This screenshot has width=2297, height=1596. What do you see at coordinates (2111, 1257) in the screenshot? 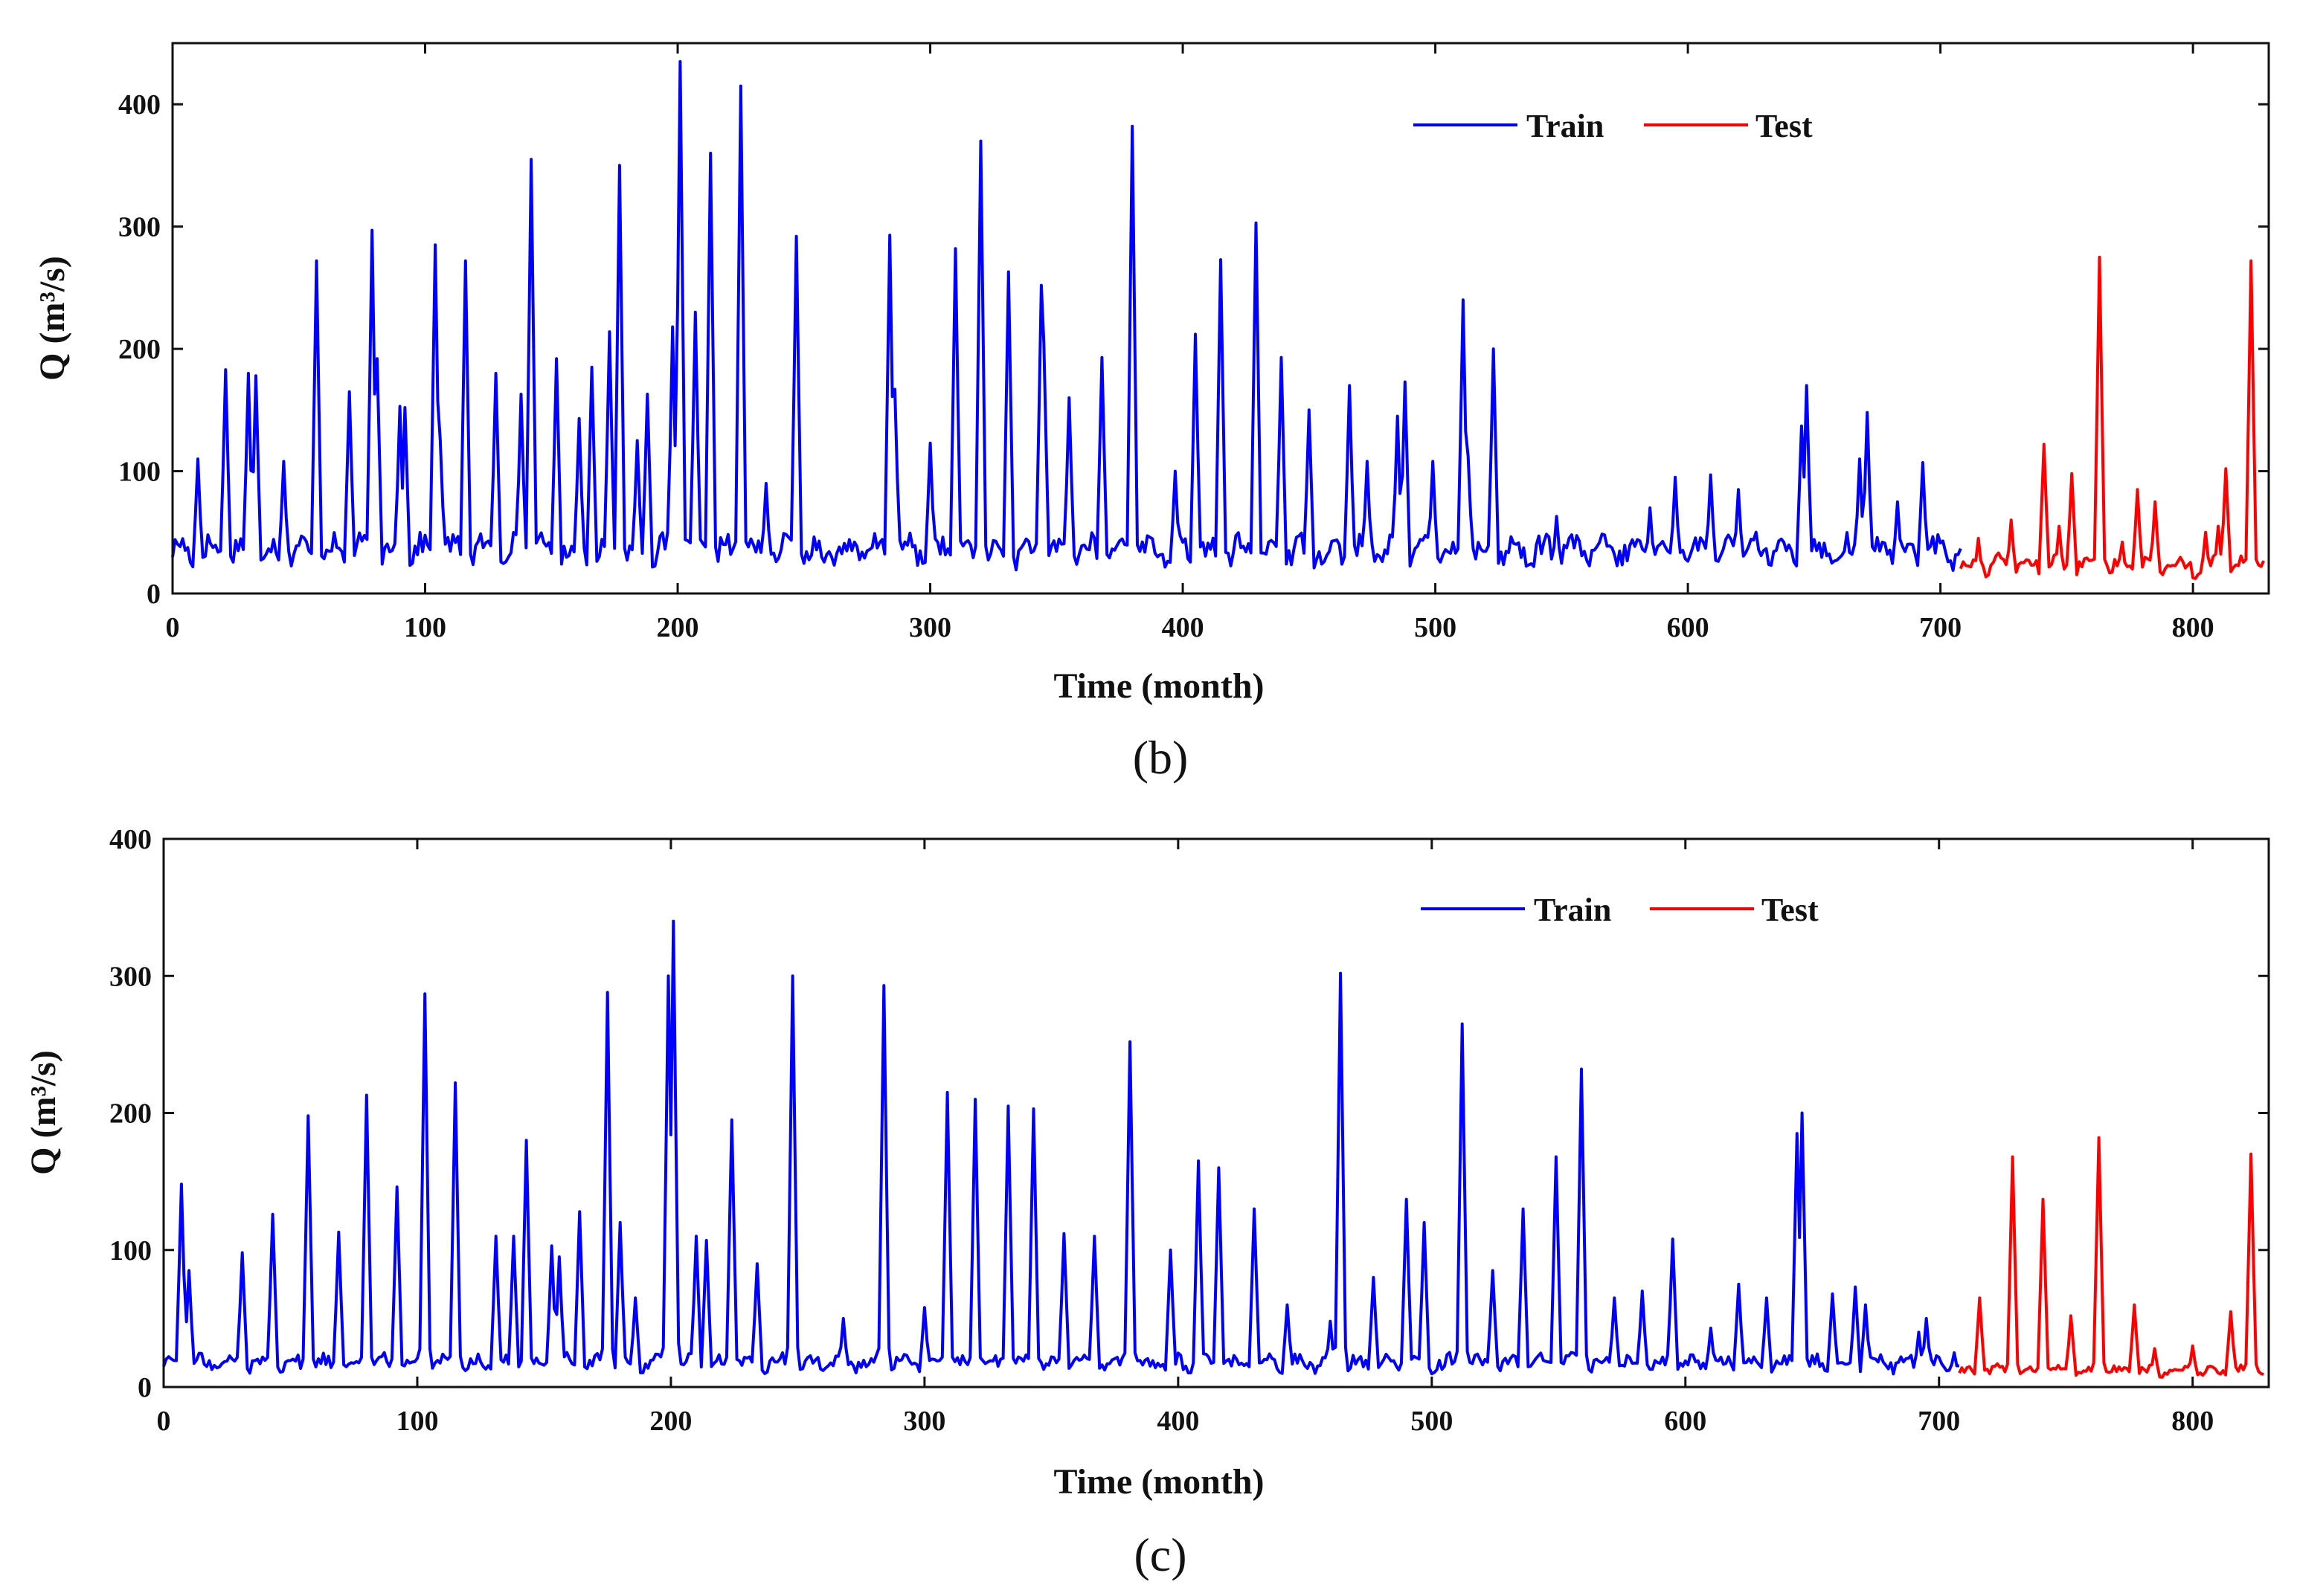
I see `series-line-test-c` at bounding box center [2111, 1257].